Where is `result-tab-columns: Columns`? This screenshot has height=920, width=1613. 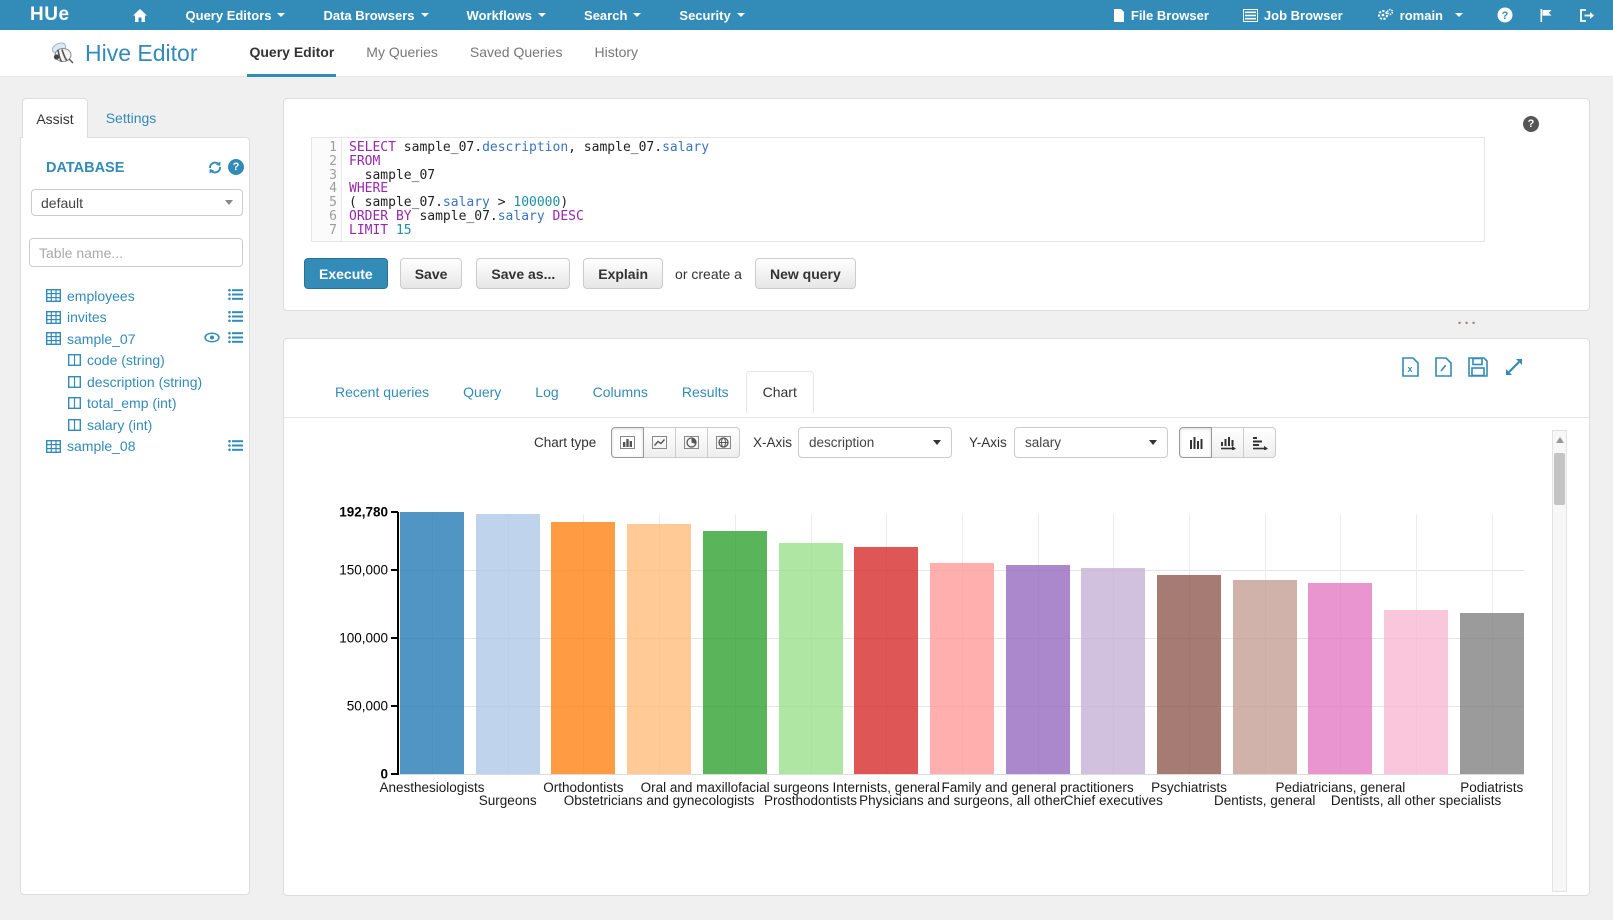 result-tab-columns: Columns is located at coordinates (620, 392).